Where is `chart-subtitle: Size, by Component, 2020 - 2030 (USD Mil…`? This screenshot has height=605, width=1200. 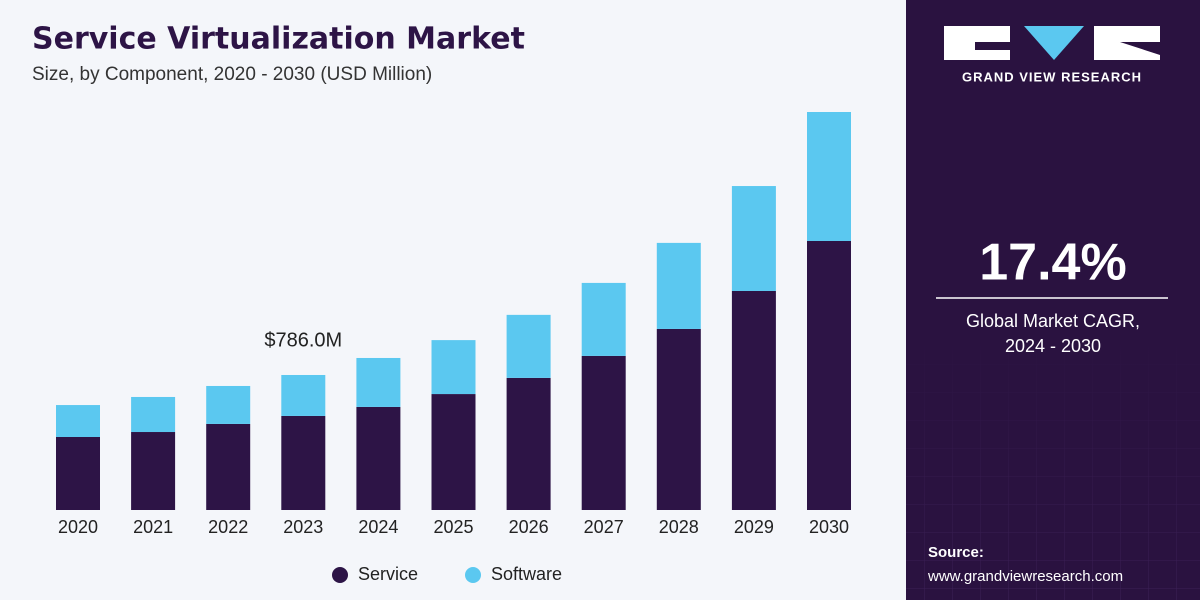
chart-subtitle: Size, by Component, 2020 - 2030 (USD Mil… is located at coordinates (232, 74).